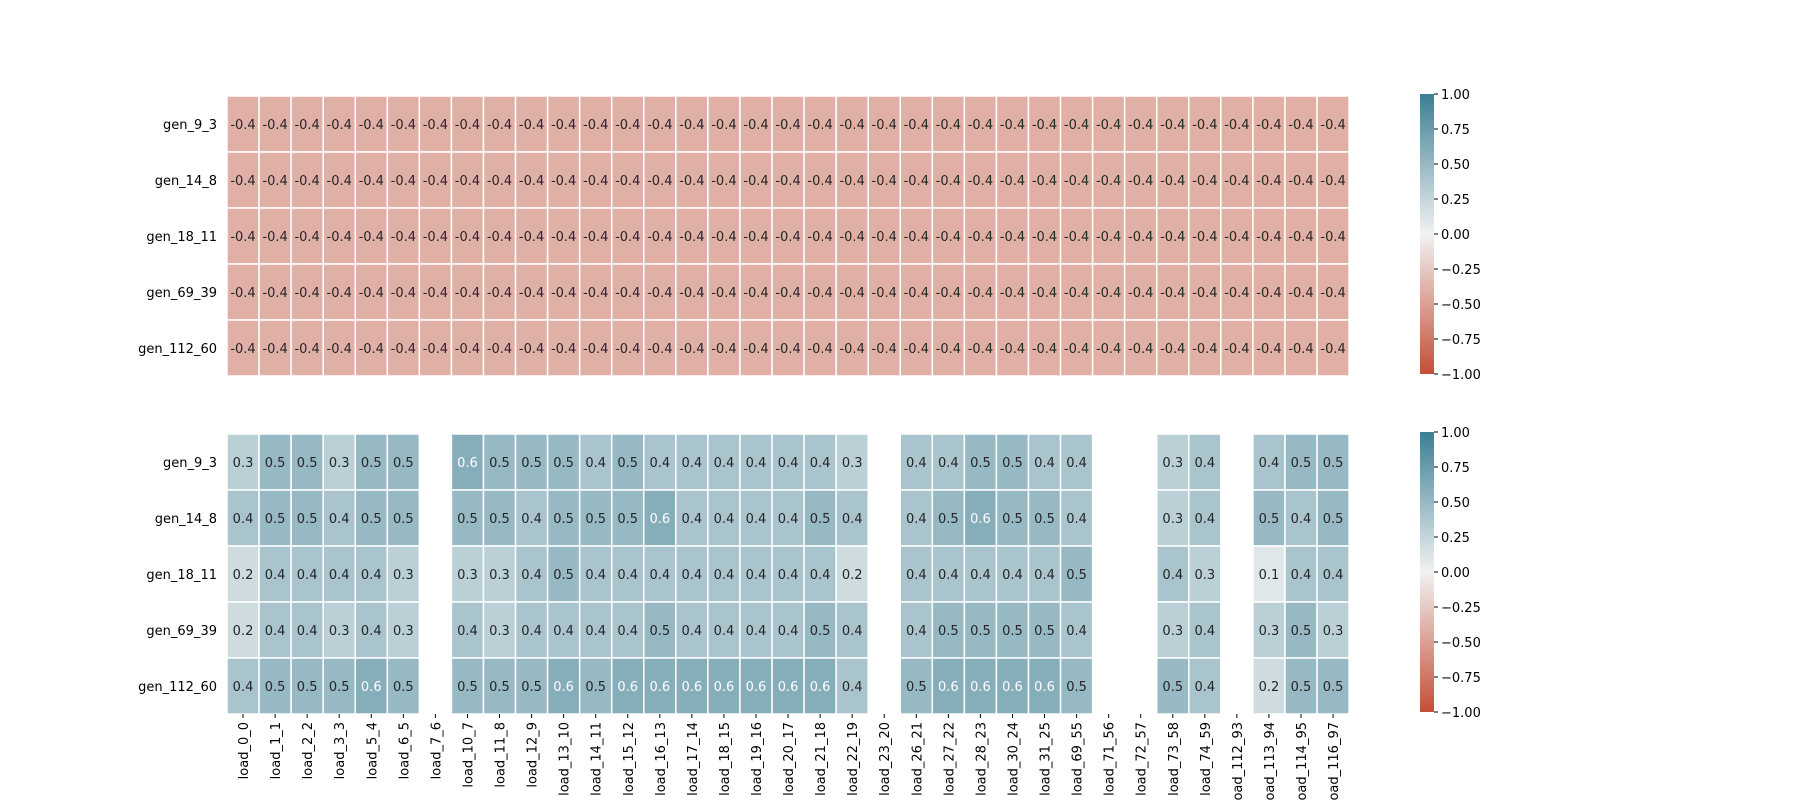 This screenshot has width=1800, height=800. Describe the element at coordinates (1455, 468) in the screenshot. I see `colorbar-tick-label: 0.75` at that location.